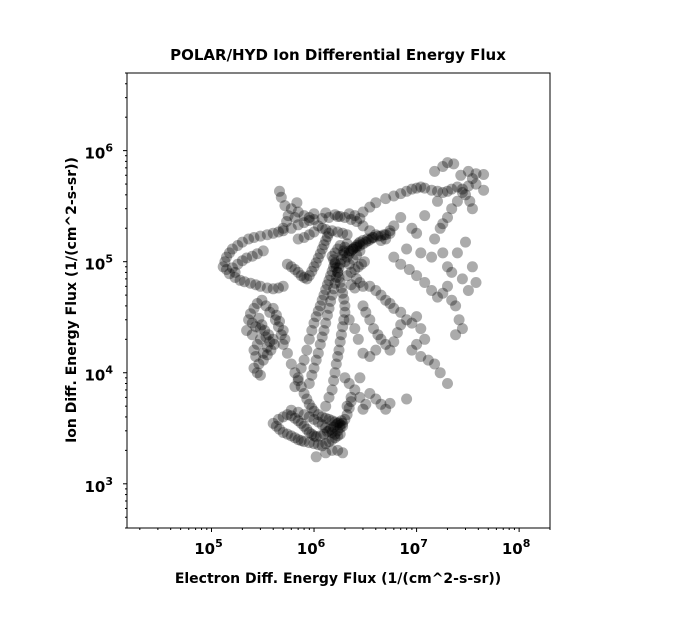 The image size is (677, 619). I want to click on y-axis-label: Ion Diff. Energy Flux (1/(cm^2-s-sr)), so click(72, 300).